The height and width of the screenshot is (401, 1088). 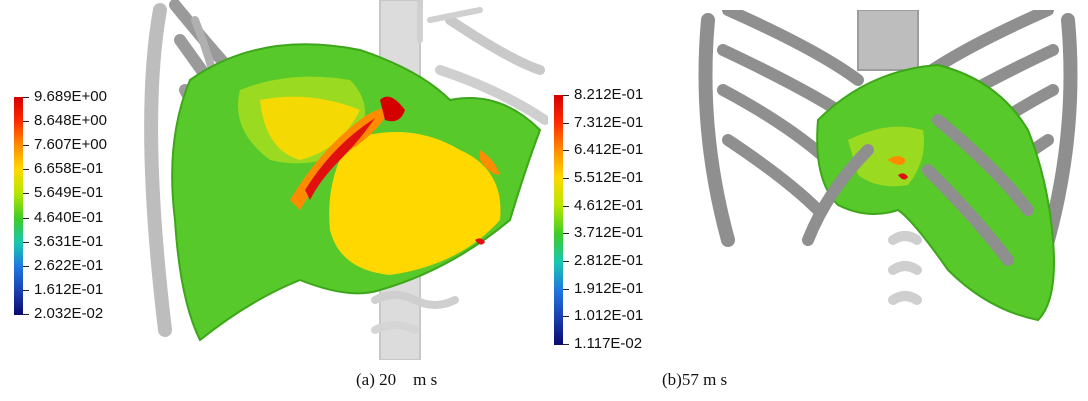 What do you see at coordinates (415, 203) in the screenshot?
I see `high-stress-zone` at bounding box center [415, 203].